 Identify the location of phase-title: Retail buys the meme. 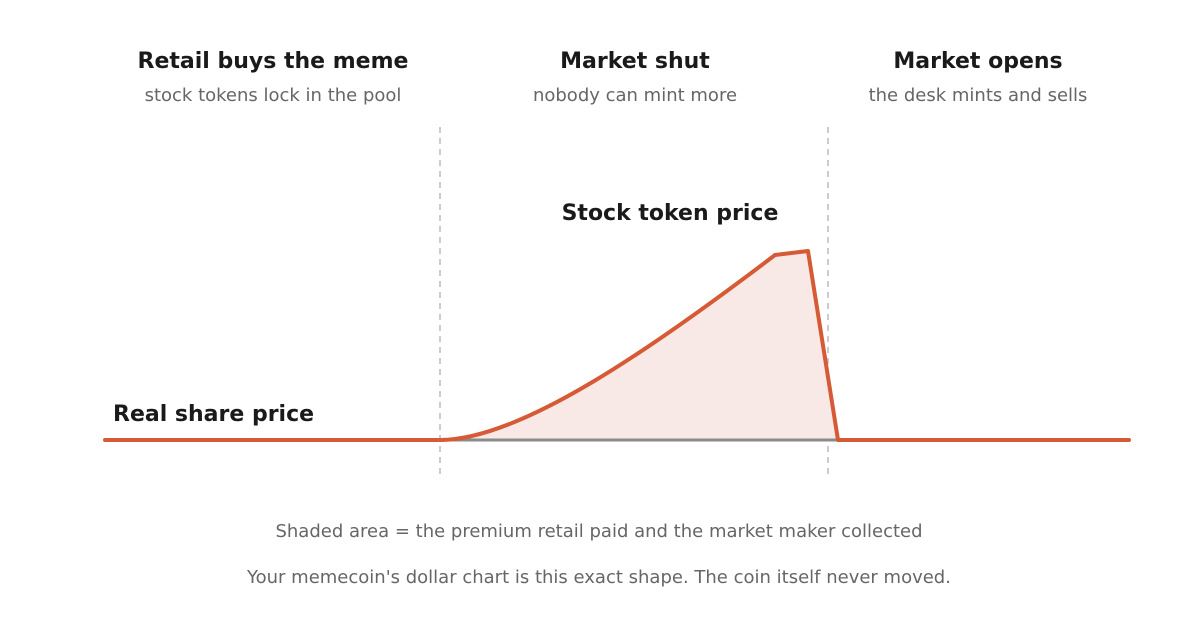
(273, 61).